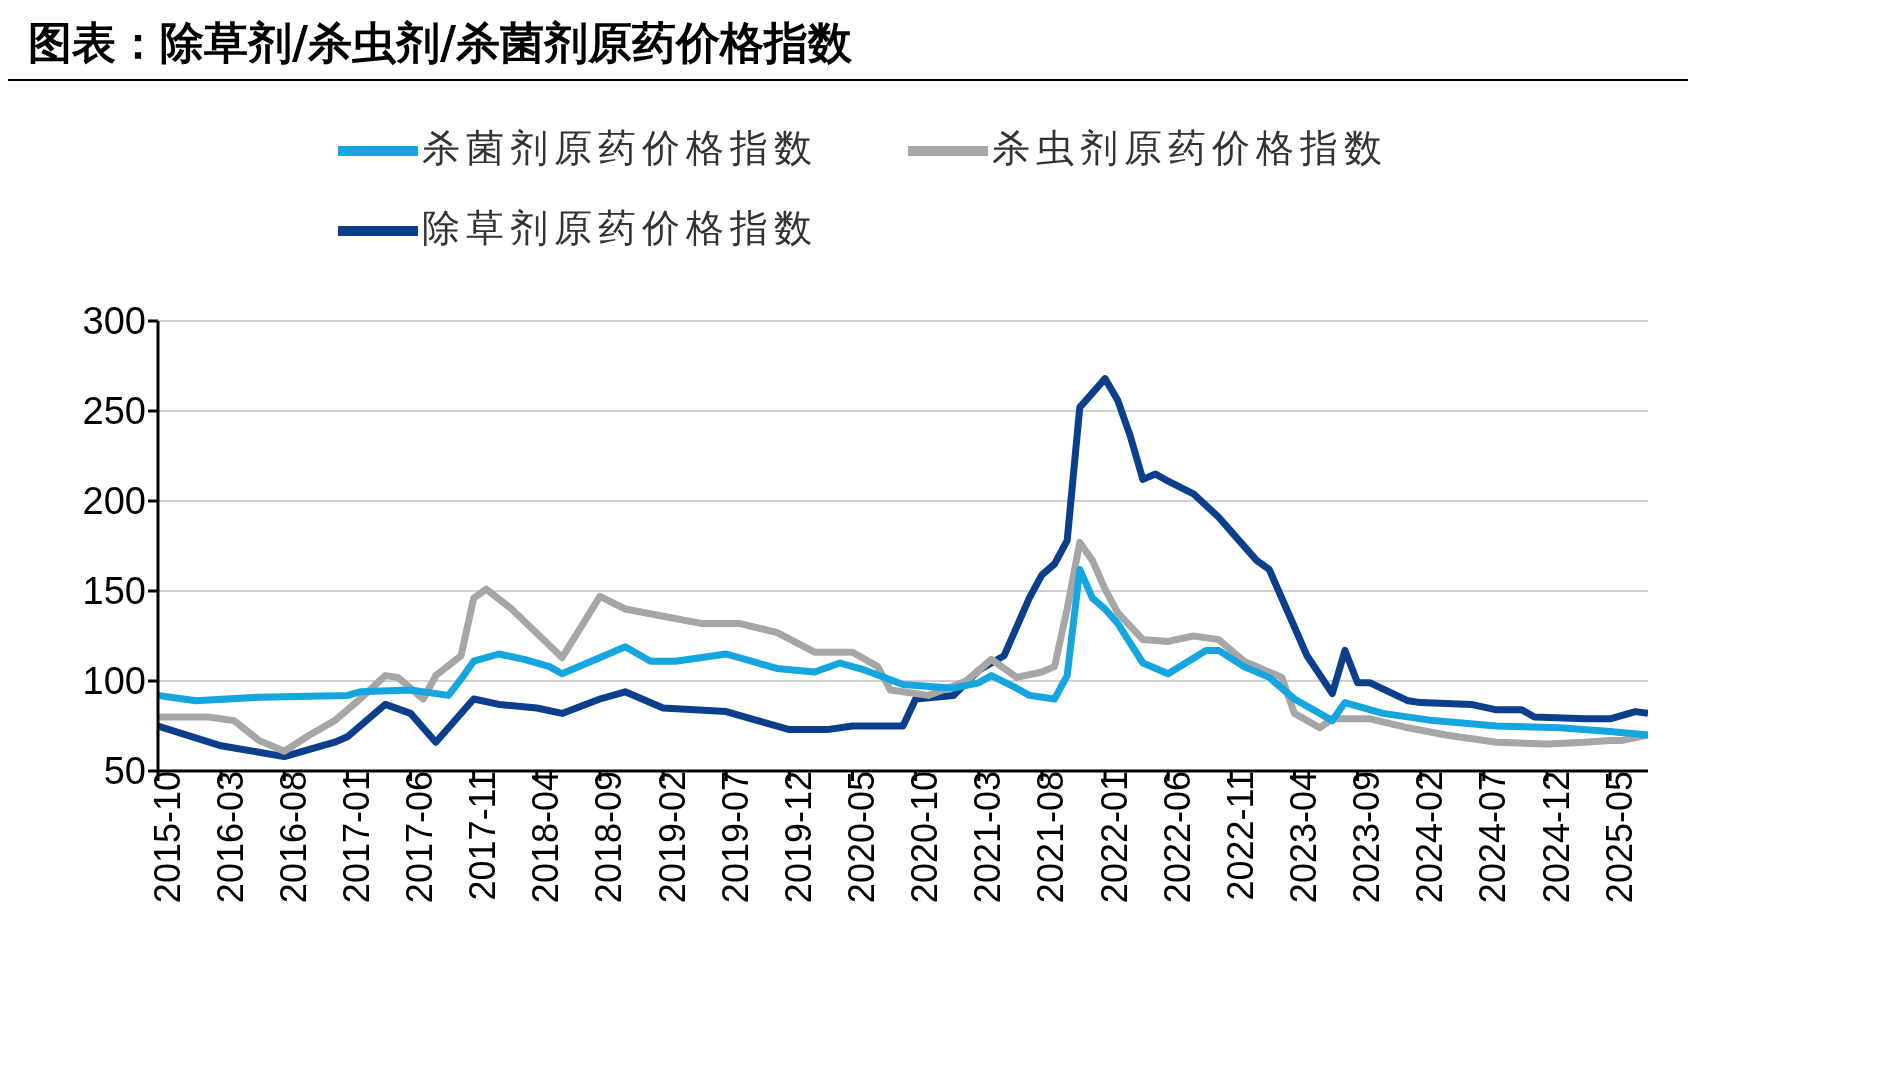 The image size is (1877, 1087). I want to click on legend-label: 除草剂原药价格指数, so click(620, 227).